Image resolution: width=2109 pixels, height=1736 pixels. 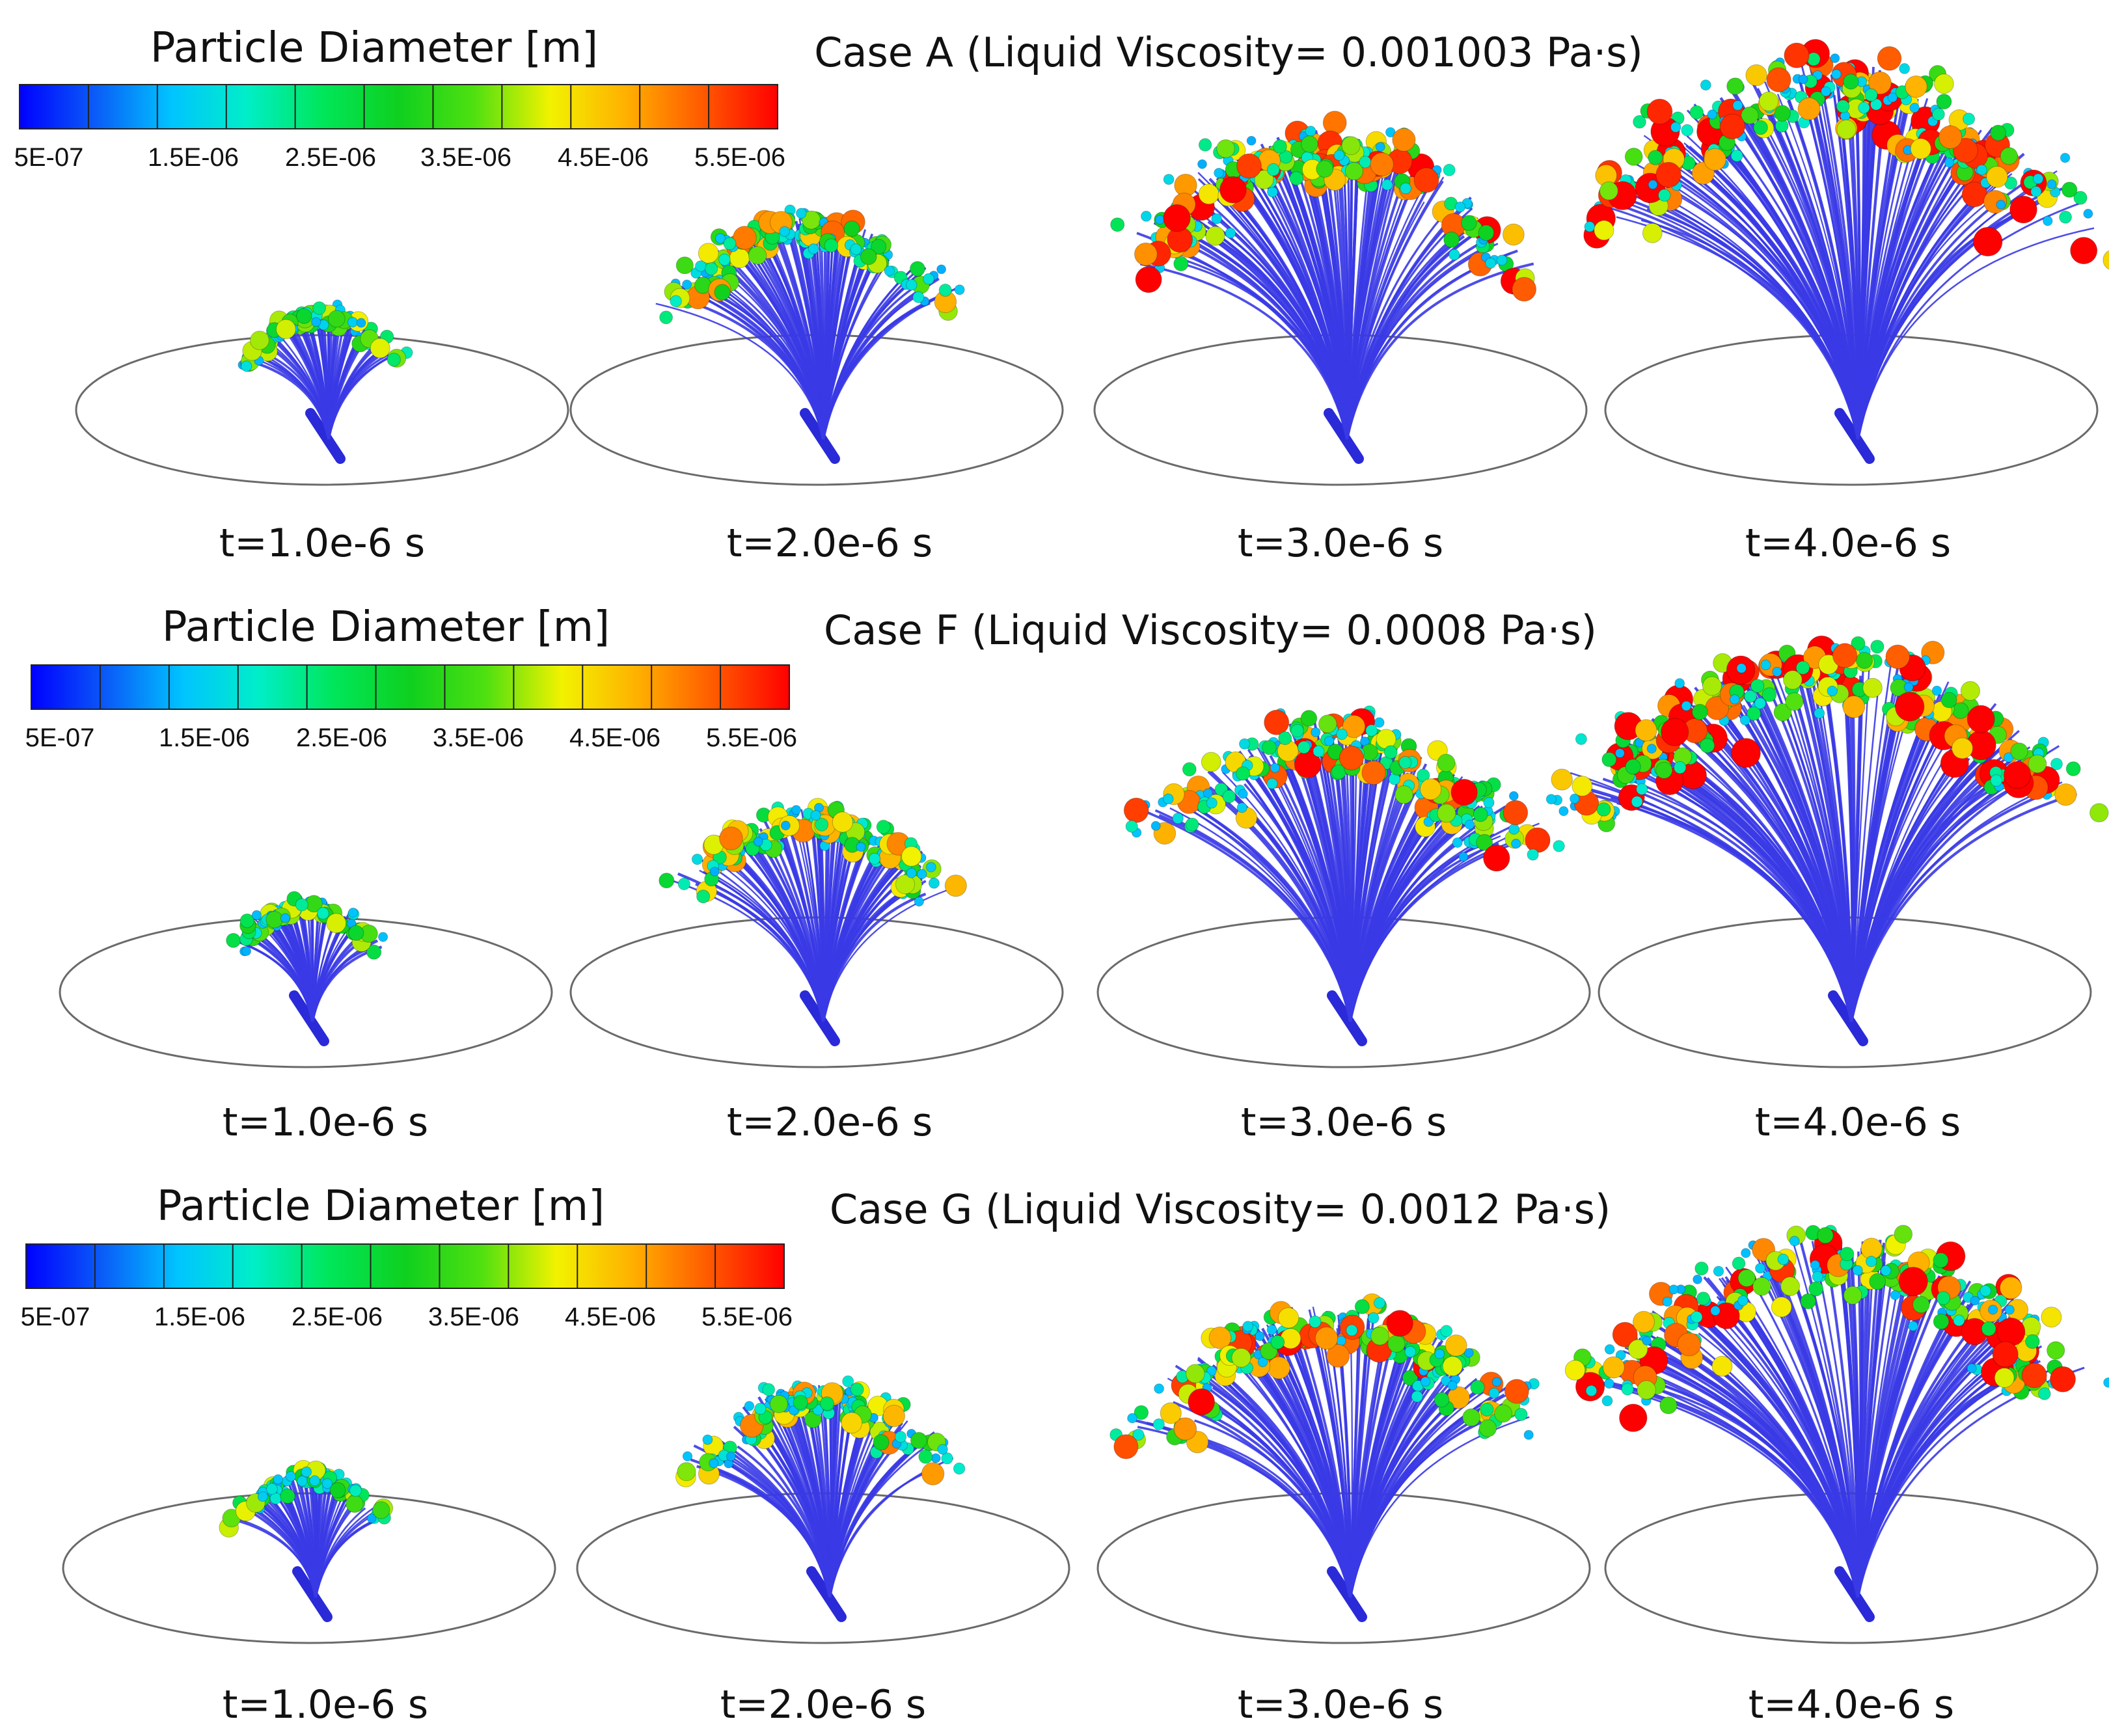 What do you see at coordinates (829, 543) in the screenshot?
I see `time-label: t=2.0e-6 s` at bounding box center [829, 543].